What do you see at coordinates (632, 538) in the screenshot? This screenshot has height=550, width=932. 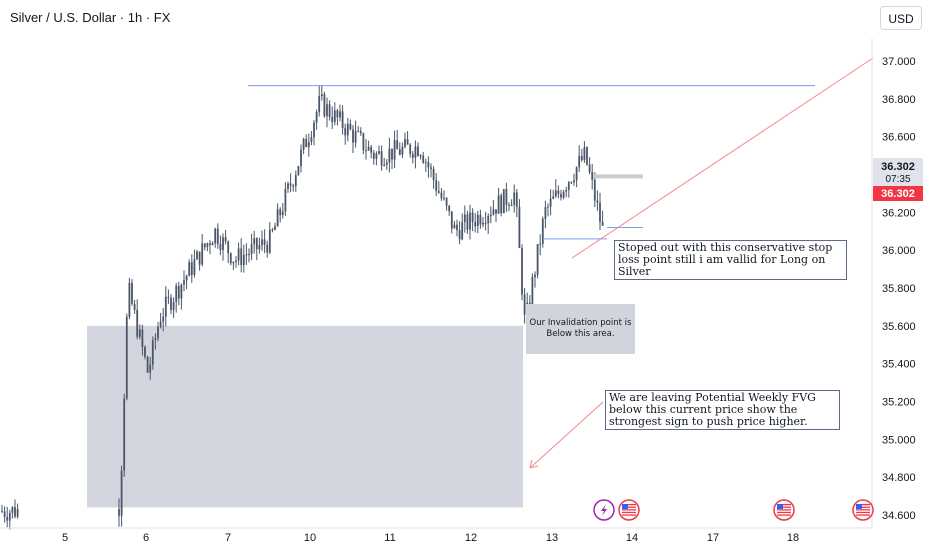 I see `time-tick-label: 14` at bounding box center [632, 538].